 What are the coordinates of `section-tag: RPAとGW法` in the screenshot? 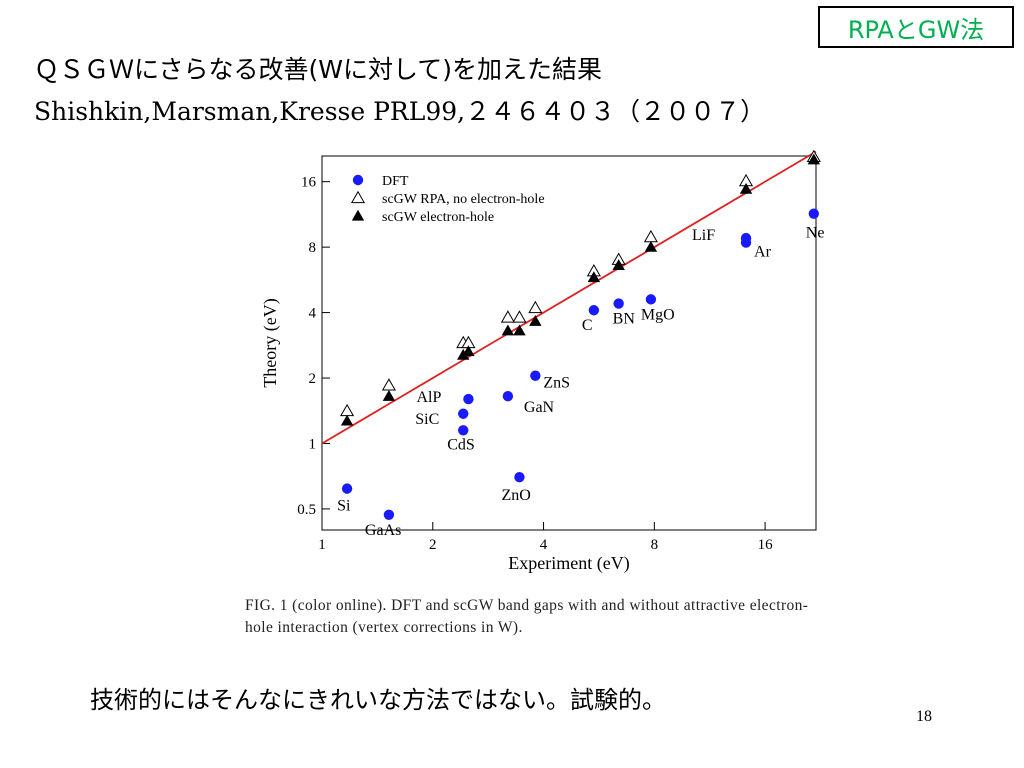 It's located at (916, 27).